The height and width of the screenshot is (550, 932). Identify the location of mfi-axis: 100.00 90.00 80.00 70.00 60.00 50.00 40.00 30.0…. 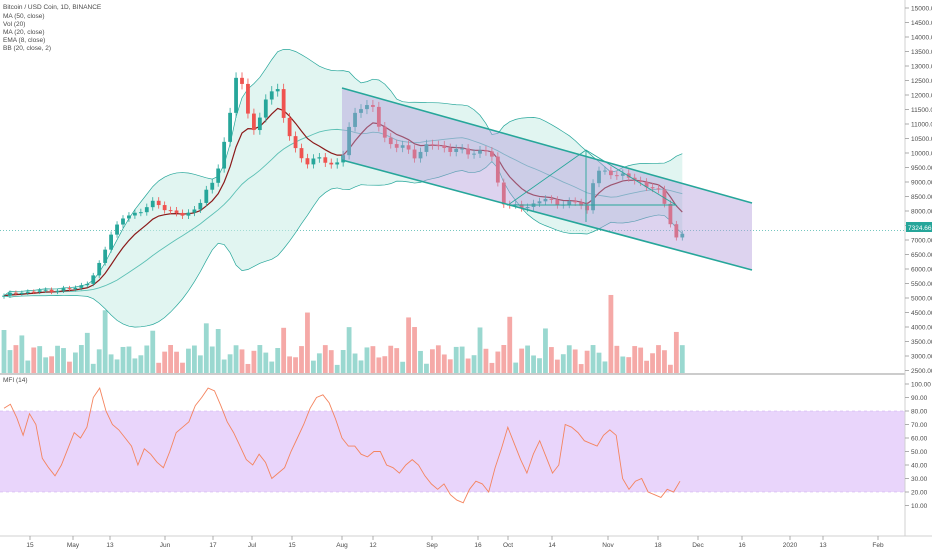
(918, 445).